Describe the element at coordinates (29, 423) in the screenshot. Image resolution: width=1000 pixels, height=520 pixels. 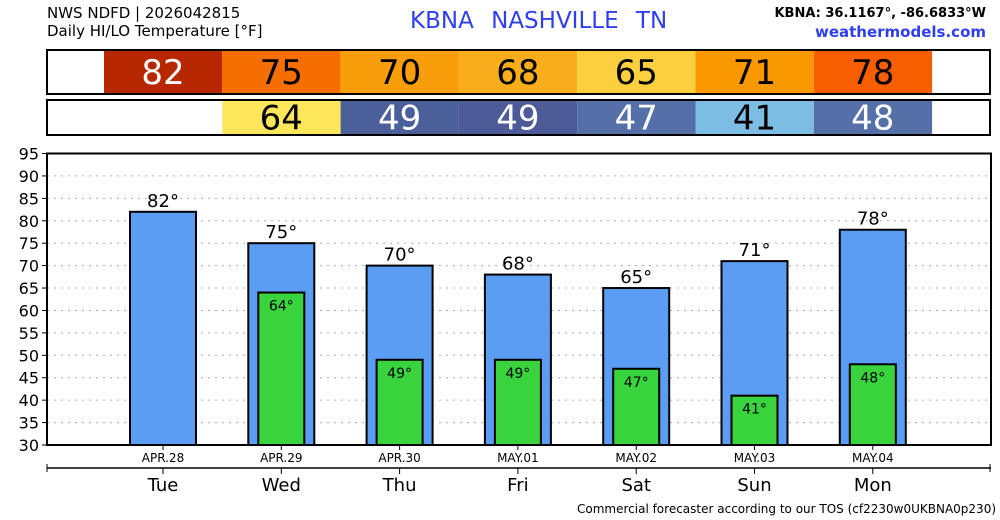
I see `y-tick-label: 35` at that location.